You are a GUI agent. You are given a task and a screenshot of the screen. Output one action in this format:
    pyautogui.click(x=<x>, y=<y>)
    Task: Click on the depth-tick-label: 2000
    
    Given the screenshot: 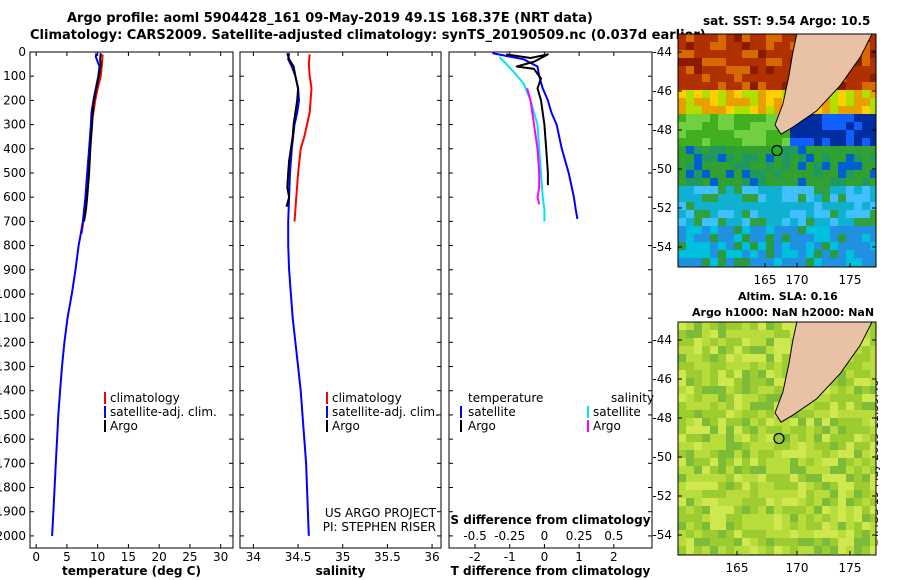 What is the action you would take?
    pyautogui.click(x=13, y=536)
    